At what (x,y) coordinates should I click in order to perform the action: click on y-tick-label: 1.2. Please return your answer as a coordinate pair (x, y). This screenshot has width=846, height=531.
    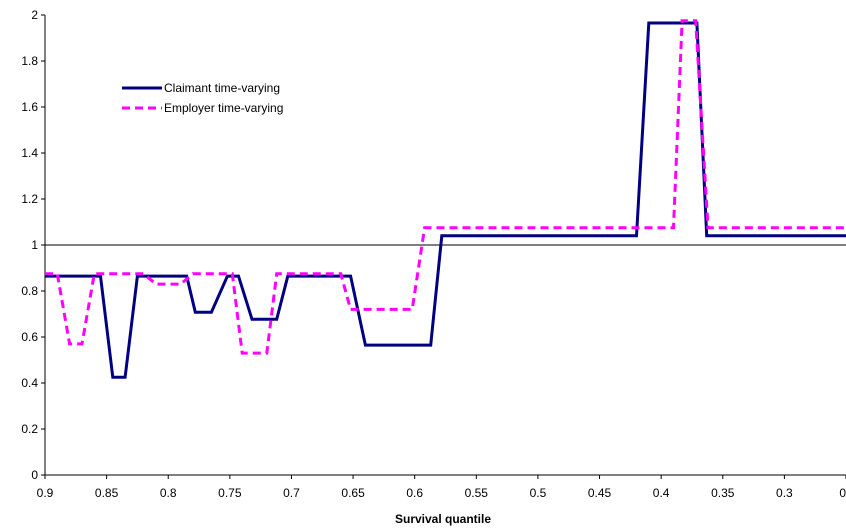
    Looking at the image, I should click on (29, 199).